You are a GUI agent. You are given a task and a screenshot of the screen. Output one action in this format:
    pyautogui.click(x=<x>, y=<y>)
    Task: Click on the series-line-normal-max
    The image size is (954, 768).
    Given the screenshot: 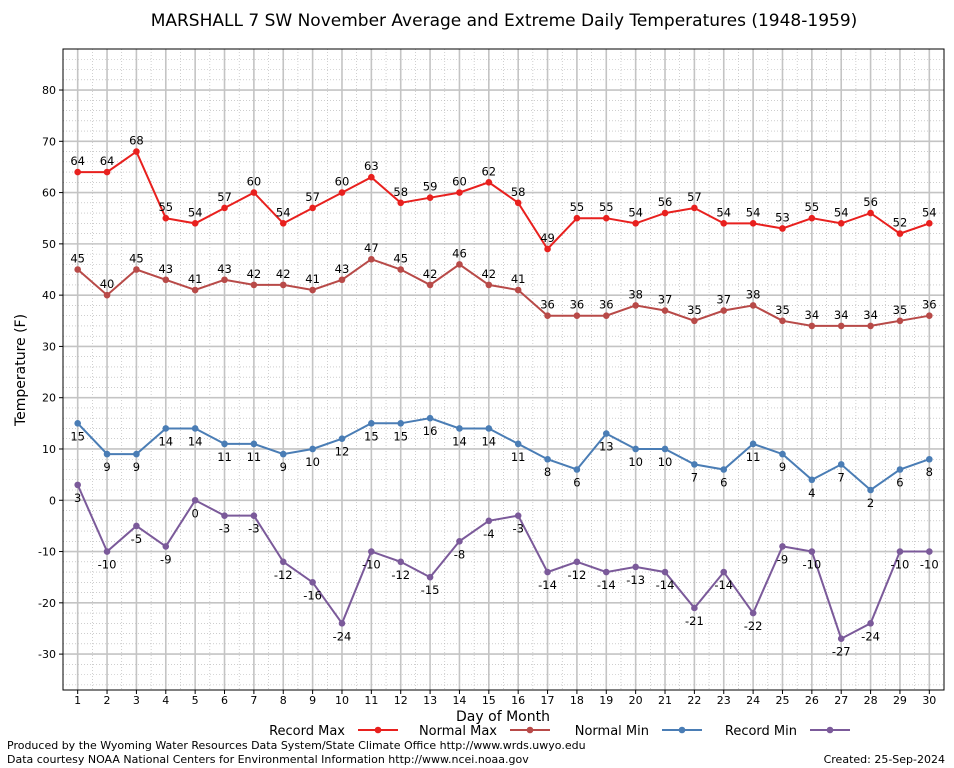 What is the action you would take?
    pyautogui.click(x=503, y=292)
    